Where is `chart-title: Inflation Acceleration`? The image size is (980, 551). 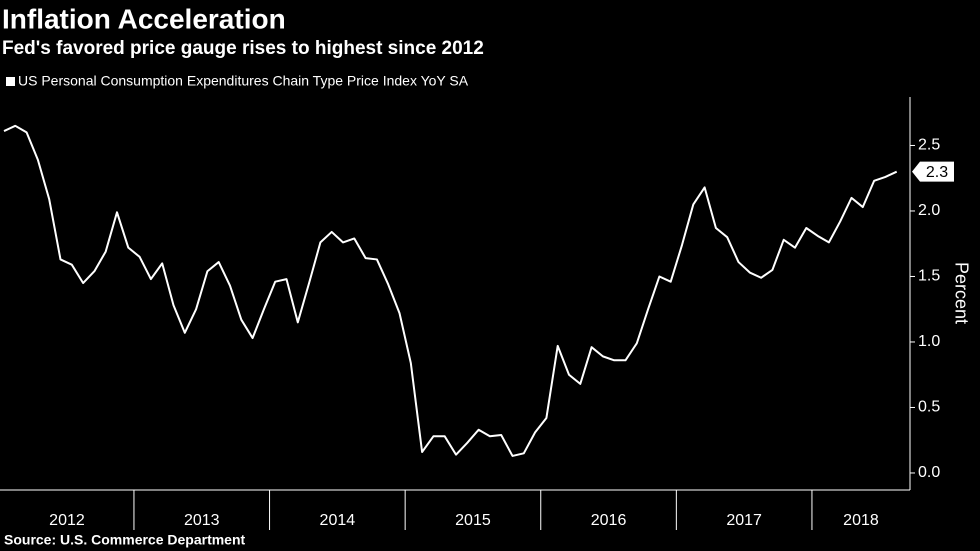 chart-title: Inflation Acceleration is located at coordinates (144, 18).